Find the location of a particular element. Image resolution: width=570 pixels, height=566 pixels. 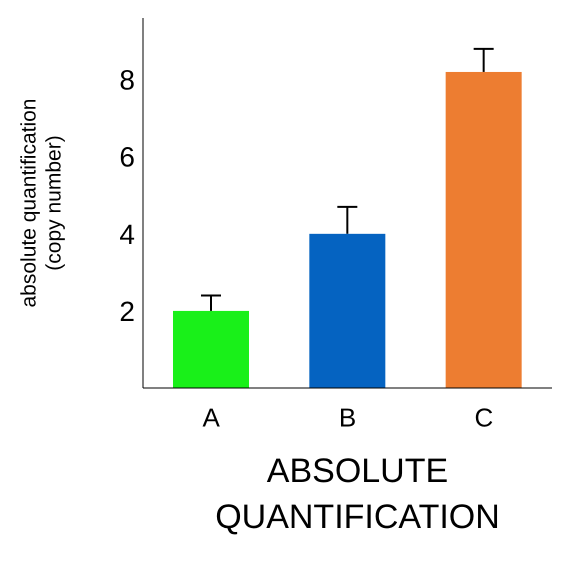

y-tick-label: 2 is located at coordinates (127, 311).